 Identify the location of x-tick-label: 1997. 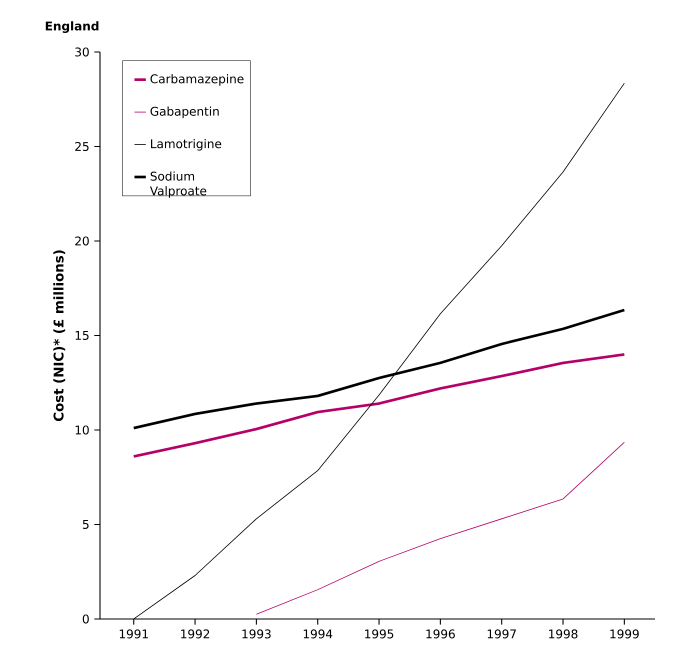
(502, 633).